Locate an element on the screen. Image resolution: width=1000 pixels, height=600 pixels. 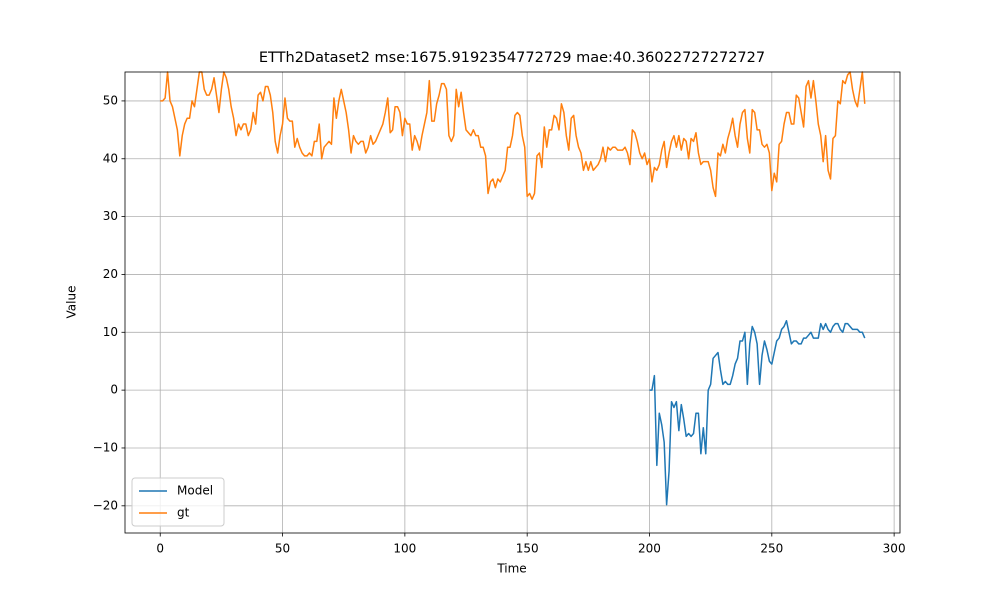
legend-label: gt is located at coordinates (183, 513).